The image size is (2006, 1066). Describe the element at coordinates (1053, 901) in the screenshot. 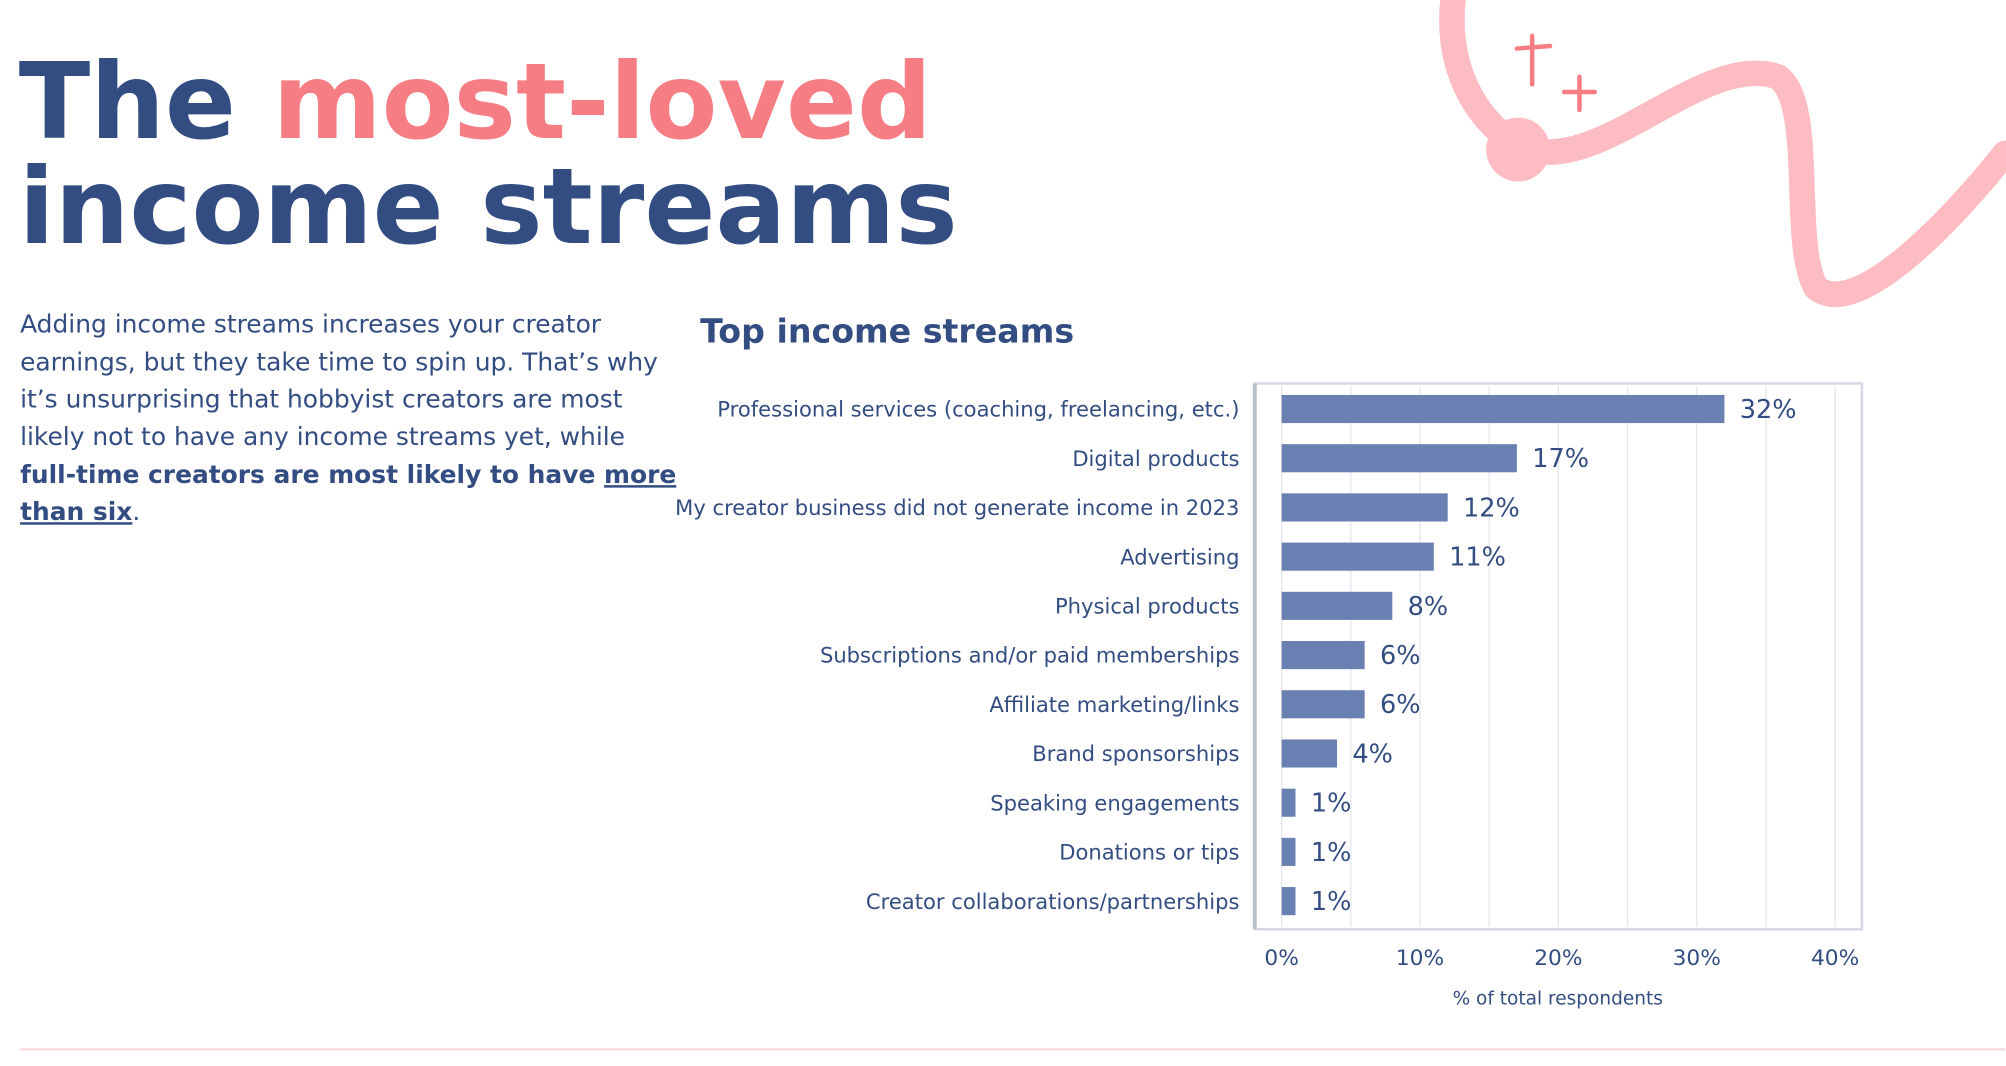

I see `category-label: Creator collaborations/partnerships` at that location.